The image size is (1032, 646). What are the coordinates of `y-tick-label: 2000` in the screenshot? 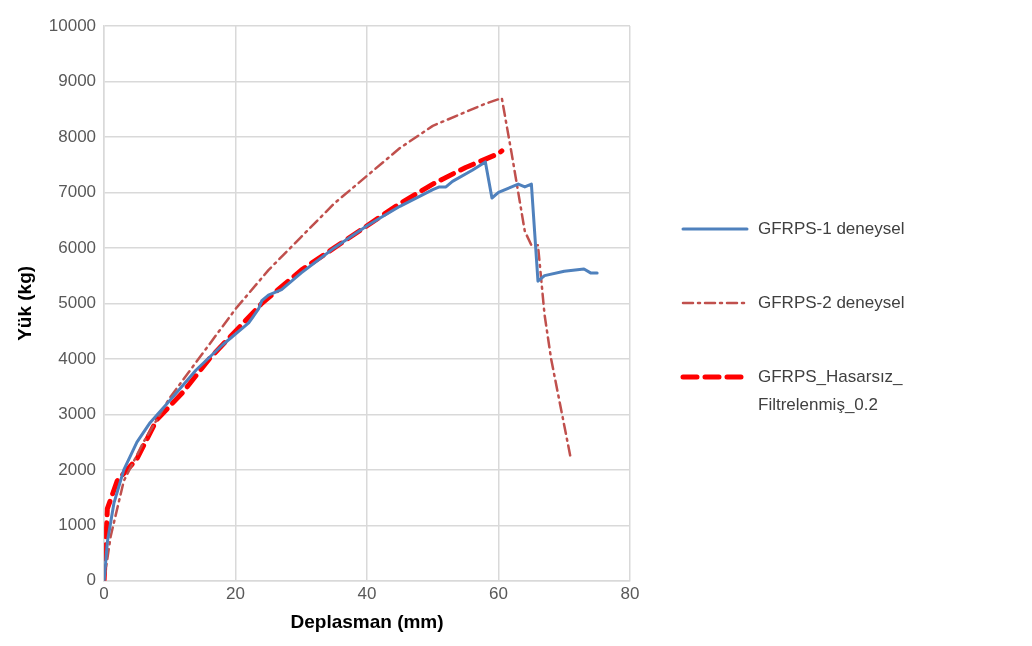 It's located at (77, 469).